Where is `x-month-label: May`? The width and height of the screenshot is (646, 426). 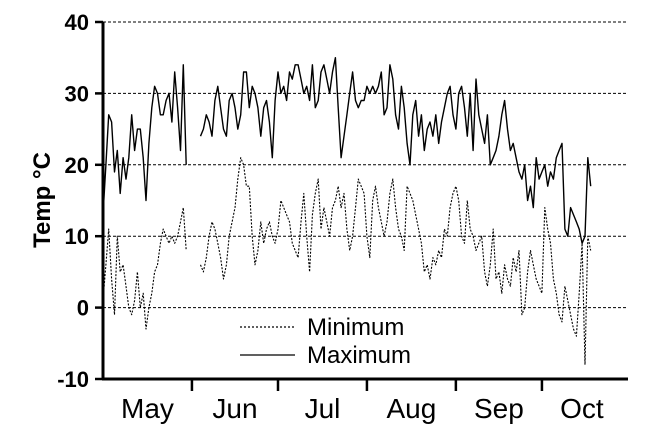 x-month-label: May is located at coordinates (147, 408).